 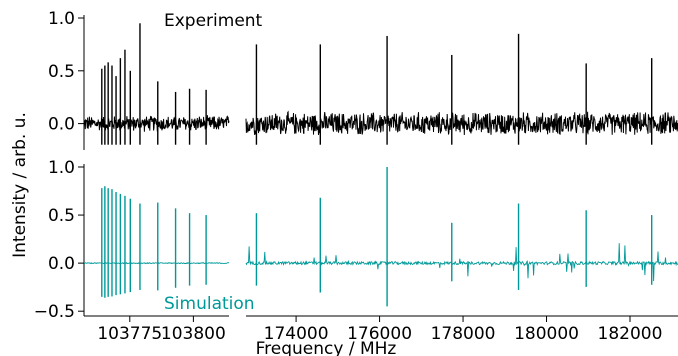 I want to click on y-axis-label: Intensity / arb. u., so click(x=20, y=185).